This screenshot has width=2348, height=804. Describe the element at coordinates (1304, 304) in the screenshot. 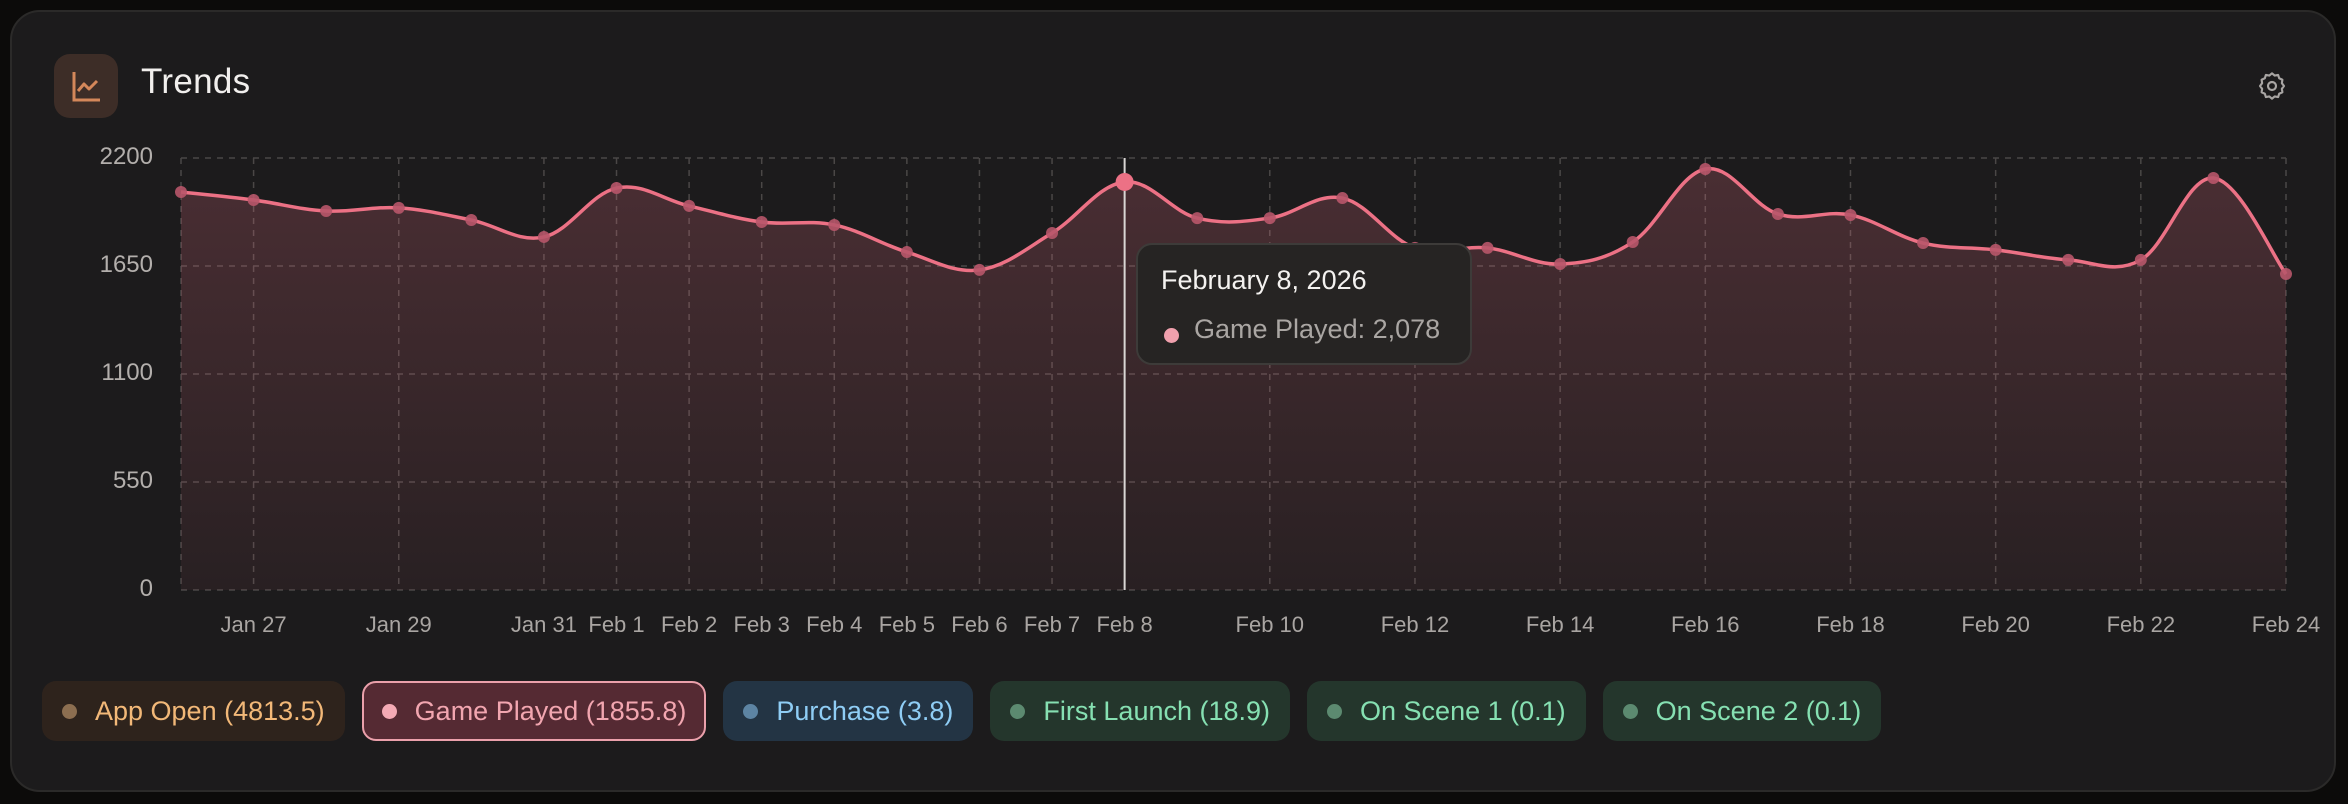

I see `chart-tooltip: February 8, 2026 Game Played: 2,078` at that location.